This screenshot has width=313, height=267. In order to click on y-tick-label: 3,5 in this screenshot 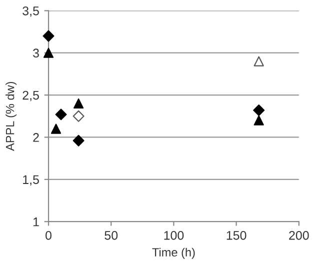, I will do `click(30, 11)`.